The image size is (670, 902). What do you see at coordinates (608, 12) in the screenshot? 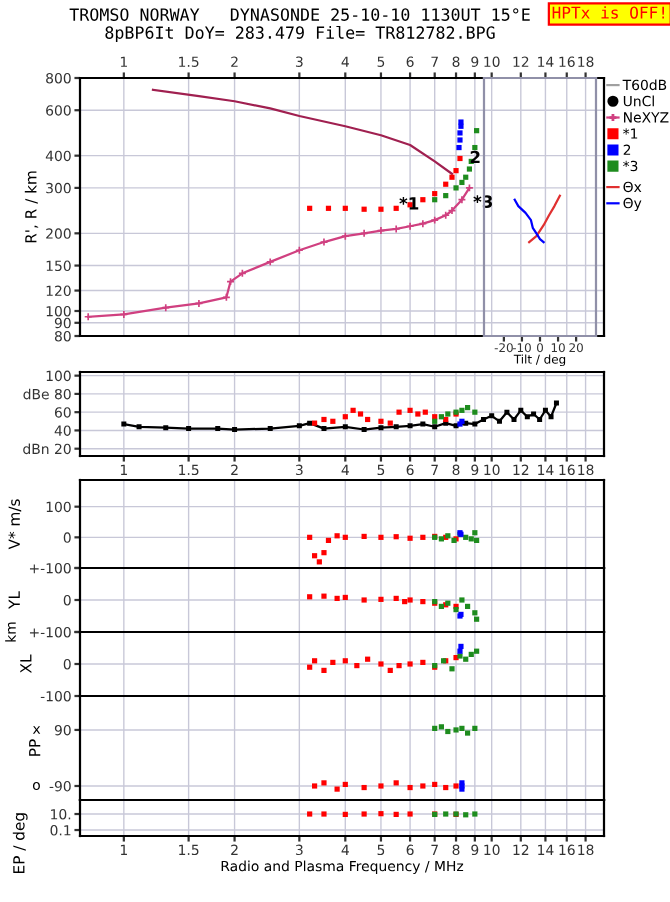
I see `text: HPTx is OFF!` at bounding box center [608, 12].